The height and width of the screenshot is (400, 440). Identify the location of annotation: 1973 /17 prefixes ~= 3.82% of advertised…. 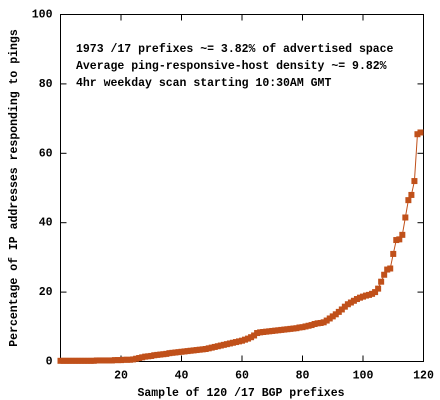
(235, 49).